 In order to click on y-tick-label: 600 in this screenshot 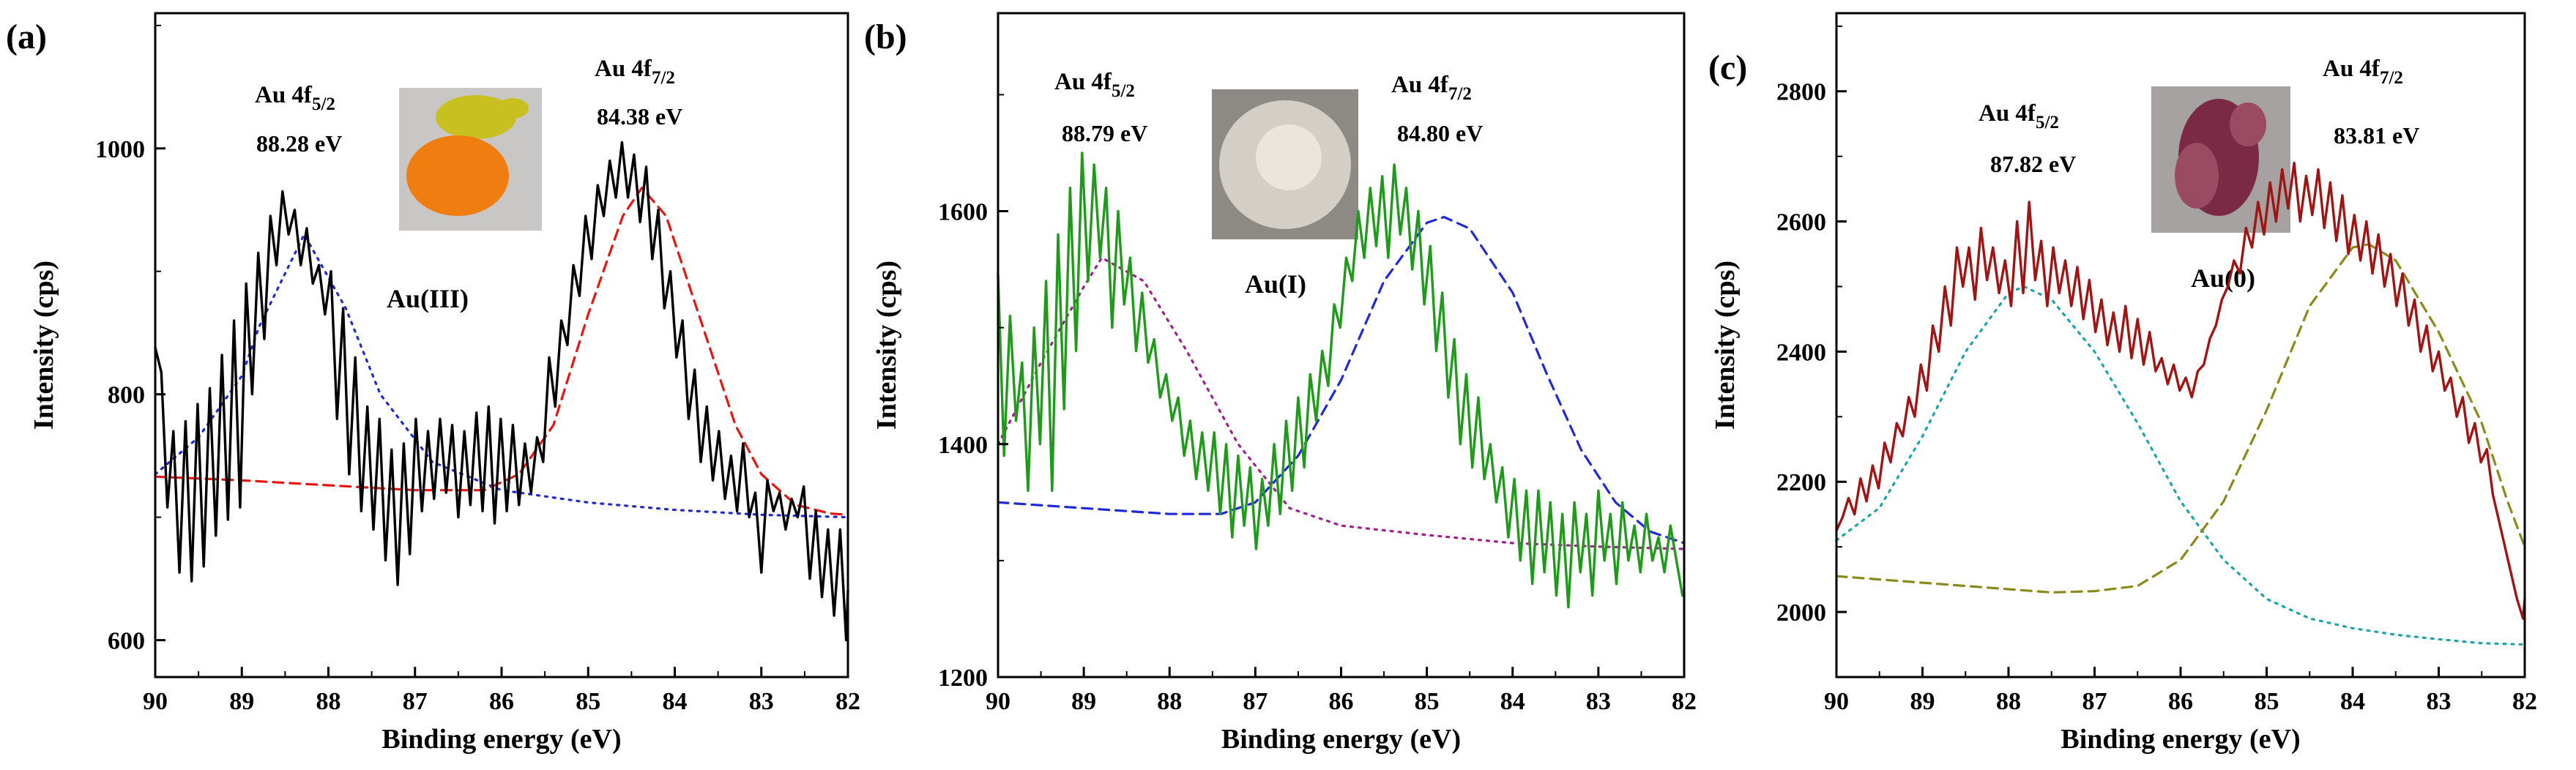, I will do `click(126, 641)`.